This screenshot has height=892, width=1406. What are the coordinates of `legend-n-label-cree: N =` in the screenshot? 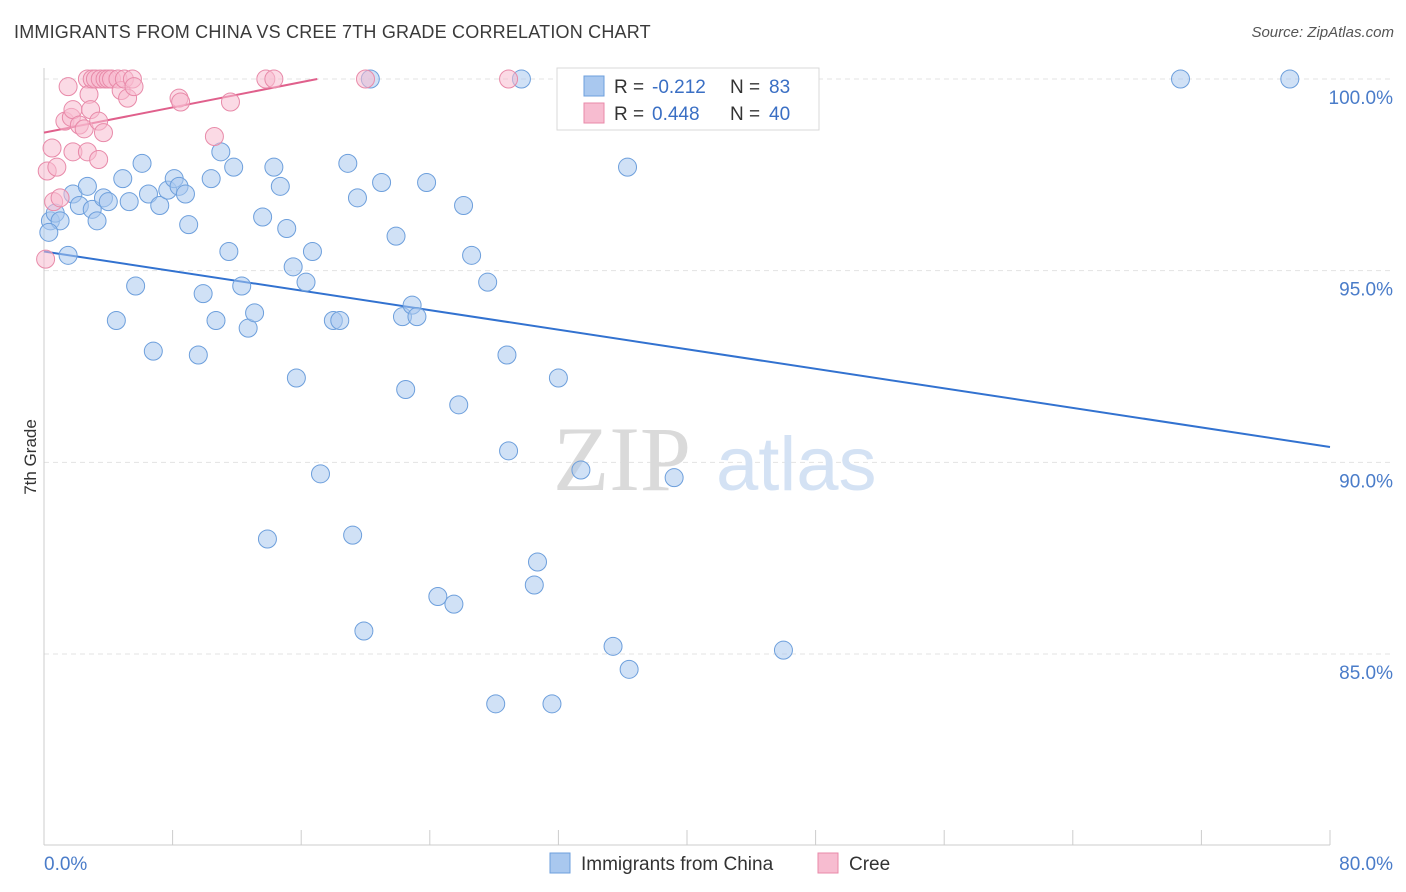 It's located at (745, 114).